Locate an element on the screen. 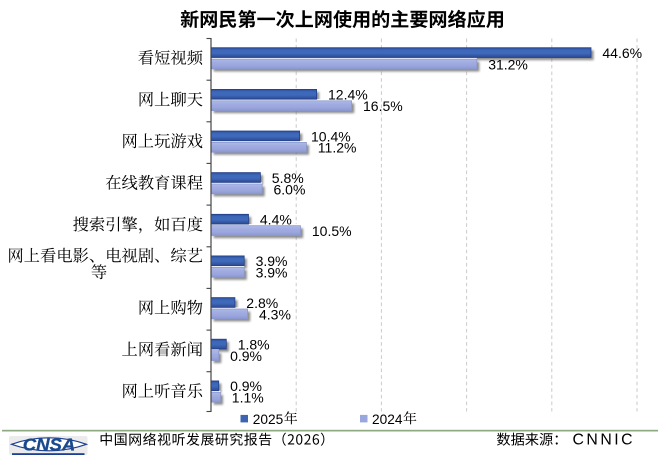 Image resolution: width=660 pixels, height=455 pixels. svg-text: 31.2% is located at coordinates (508, 64).